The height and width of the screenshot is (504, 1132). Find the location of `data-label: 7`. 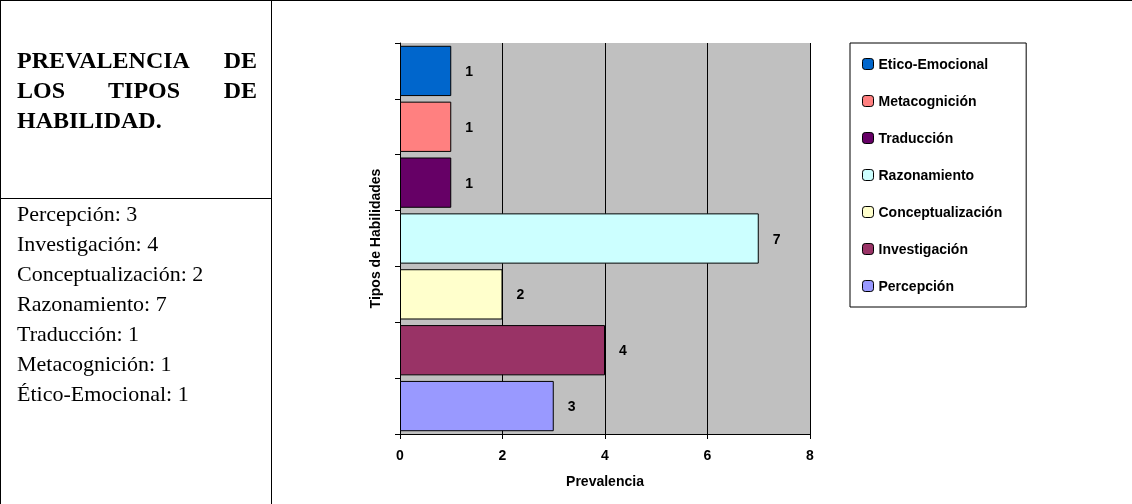

data-label: 7 is located at coordinates (776, 238).